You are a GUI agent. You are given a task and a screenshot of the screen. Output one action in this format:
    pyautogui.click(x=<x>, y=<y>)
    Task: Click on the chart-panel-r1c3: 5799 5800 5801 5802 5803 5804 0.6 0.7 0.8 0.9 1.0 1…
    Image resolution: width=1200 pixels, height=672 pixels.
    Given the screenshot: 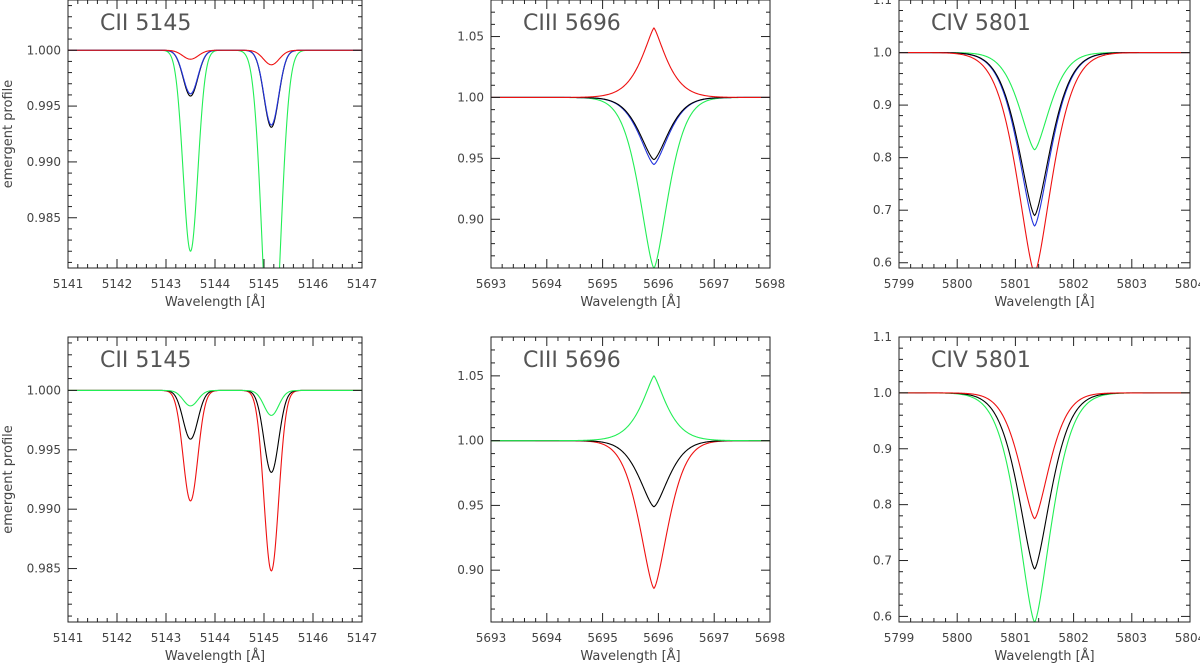 What is the action you would take?
    pyautogui.click(x=1036, y=155)
    